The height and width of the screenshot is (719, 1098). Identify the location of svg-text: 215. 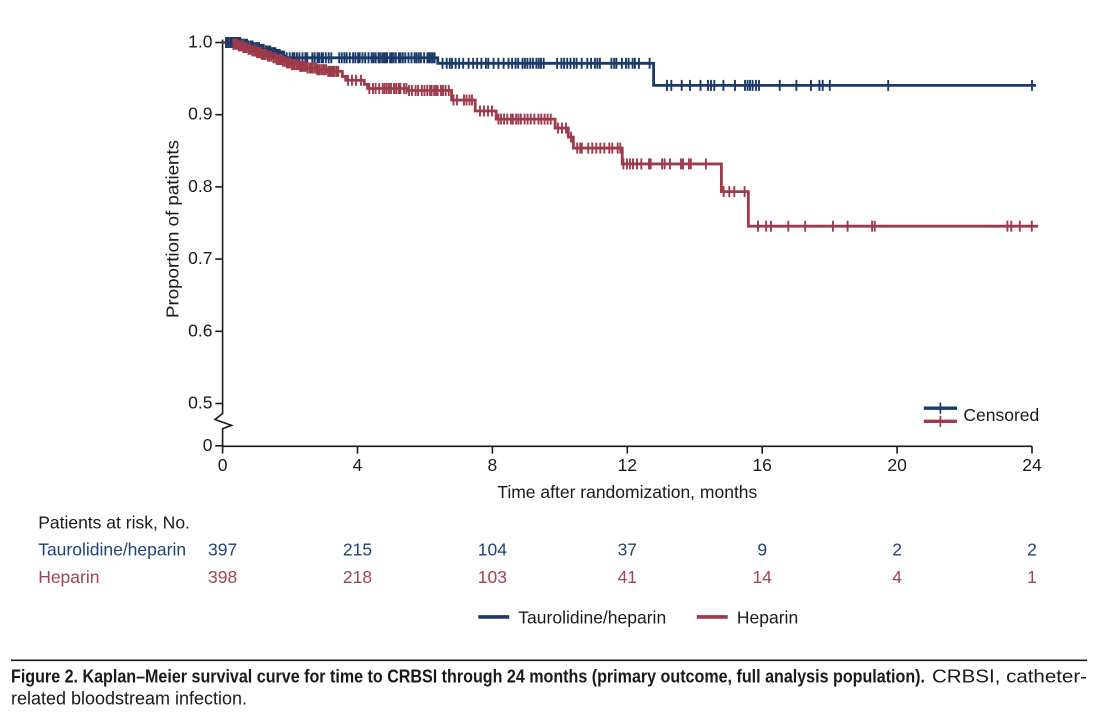
(357, 550).